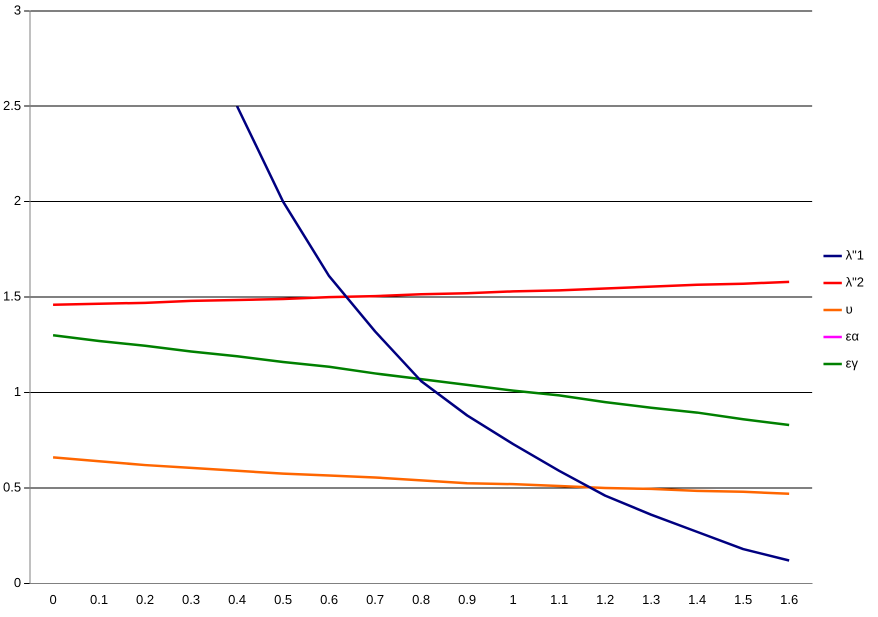  Describe the element at coordinates (513, 599) in the screenshot. I see `x-tick-label: 1` at that location.